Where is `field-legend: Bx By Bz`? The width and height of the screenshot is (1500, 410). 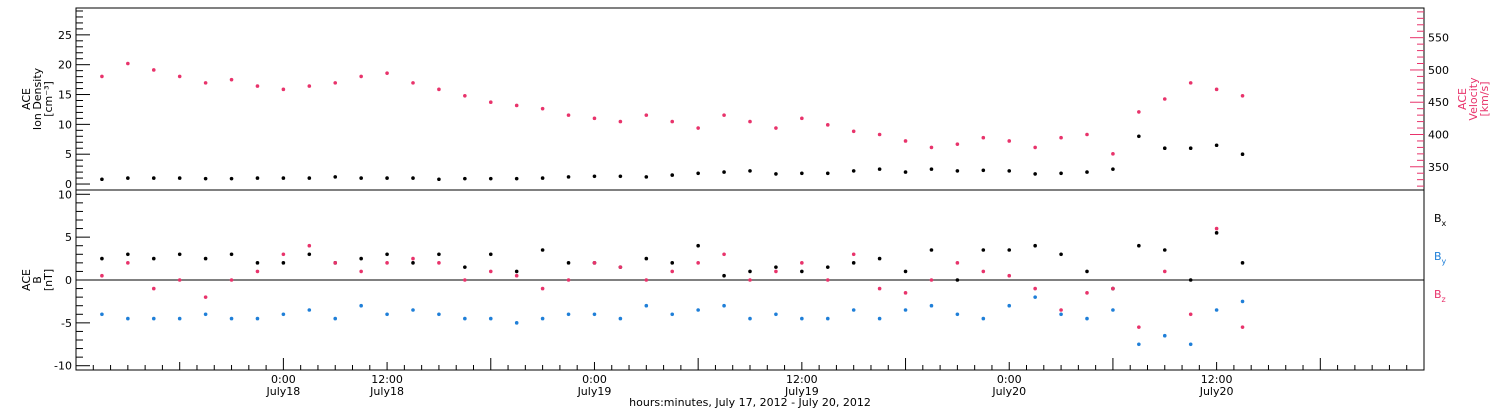
field-legend: Bx By Bz is located at coordinates (1440, 258).